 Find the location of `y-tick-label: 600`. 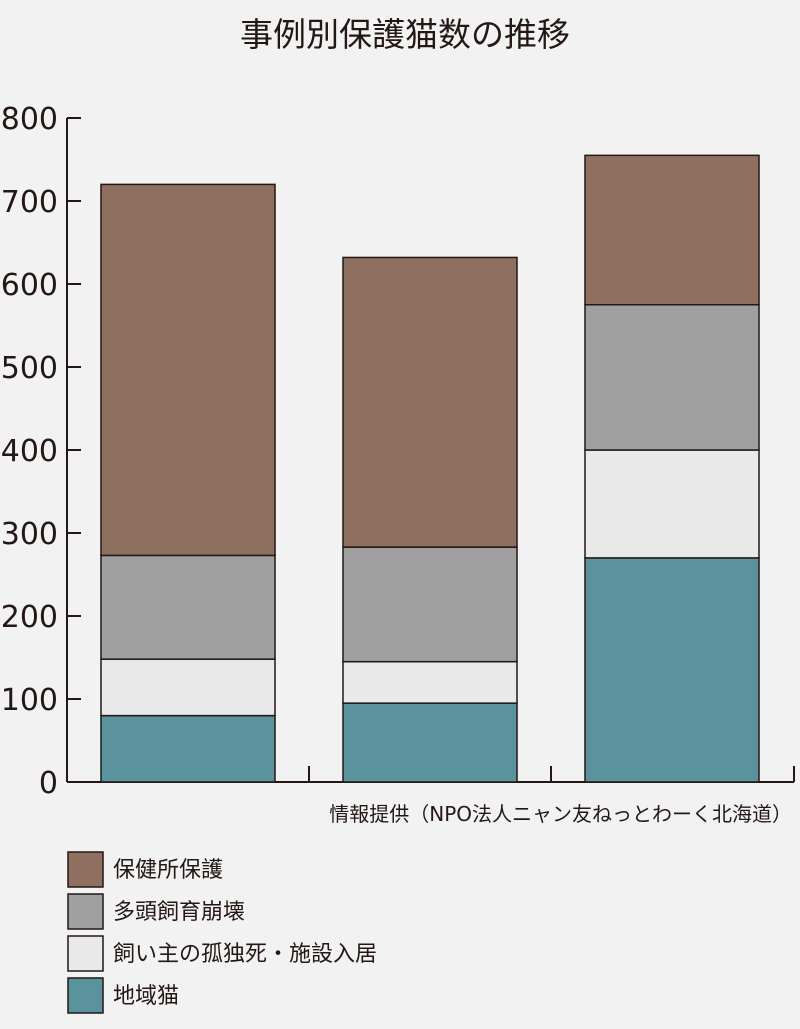

y-tick-label: 600 is located at coordinates (29, 285).